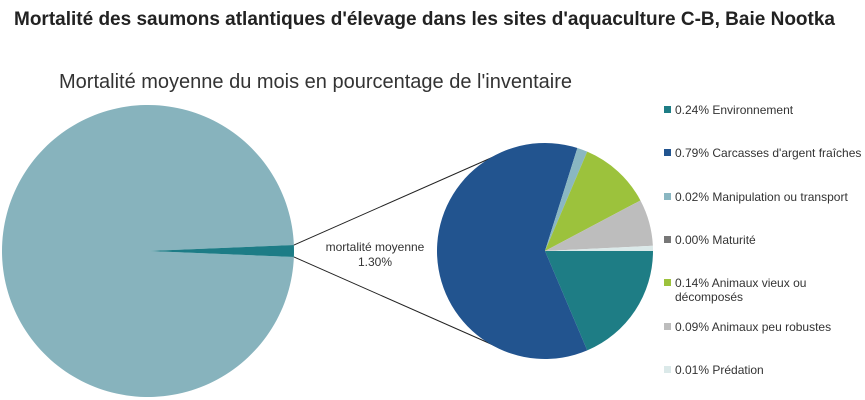  I want to click on legend-item: 0.14% Animaux vieux ou décomposés, so click(763, 290).